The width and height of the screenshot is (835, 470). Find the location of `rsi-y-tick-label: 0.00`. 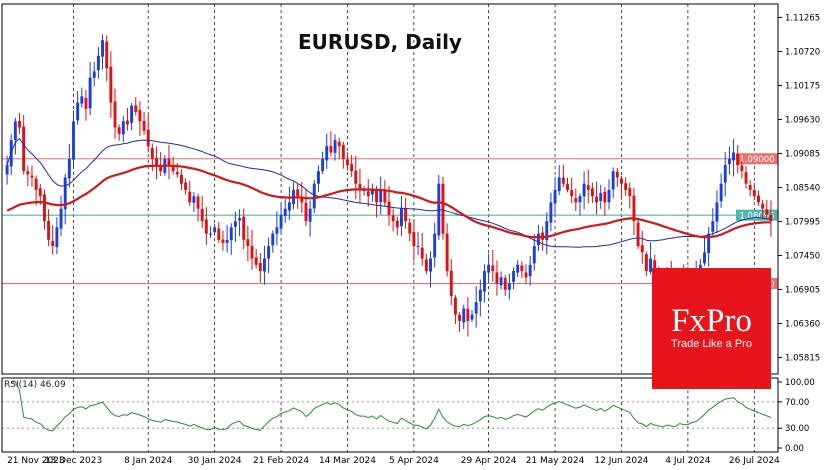

rsi-y-tick-label: 0.00 is located at coordinates (794, 449).